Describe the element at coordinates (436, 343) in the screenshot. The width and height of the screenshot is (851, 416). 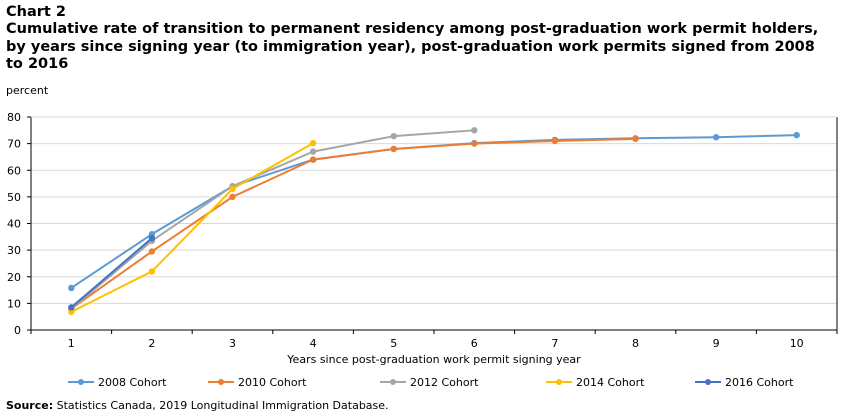
I see `x-tick-labels: 1 2 3 4 5 6 7 8 9 10` at that location.